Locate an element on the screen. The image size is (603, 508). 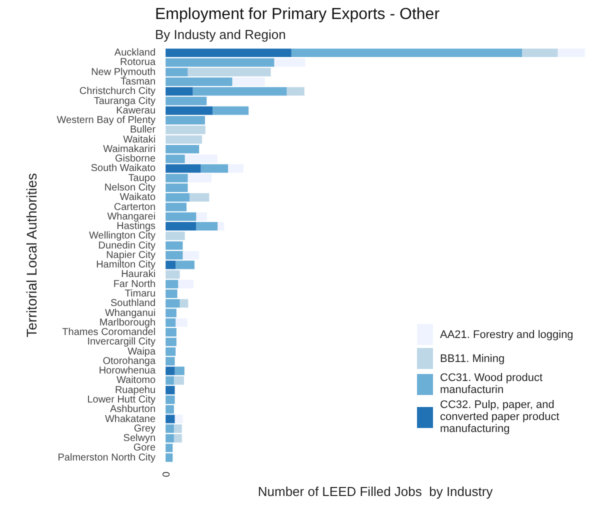
y-tick-label: Western Bay of Plenty is located at coordinates (106, 120).